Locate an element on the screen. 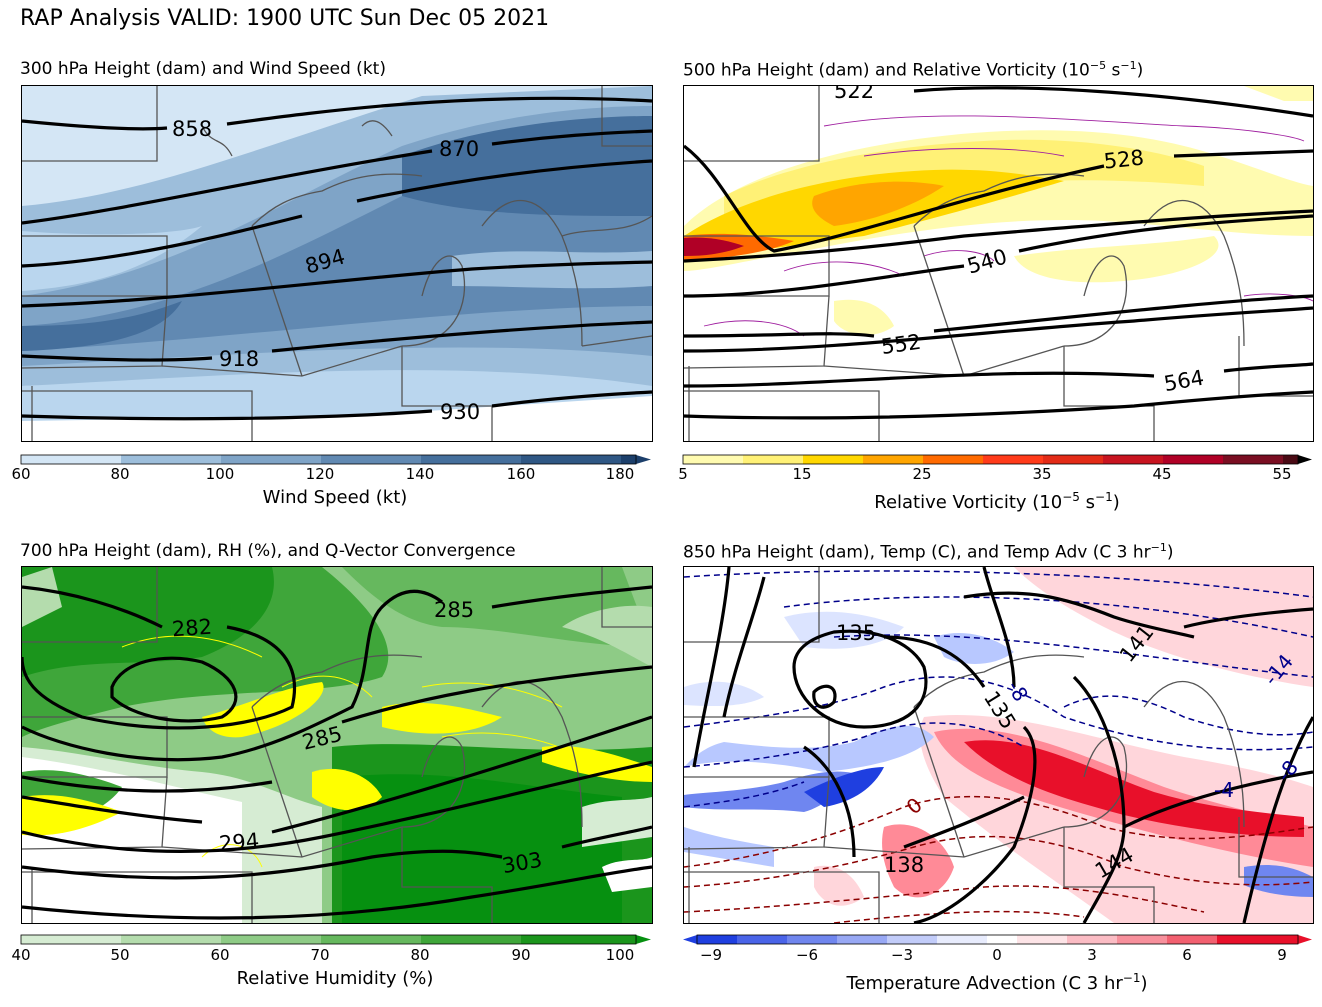 This screenshot has width=1322, height=1007. contour-label-540: 540 is located at coordinates (987, 261).